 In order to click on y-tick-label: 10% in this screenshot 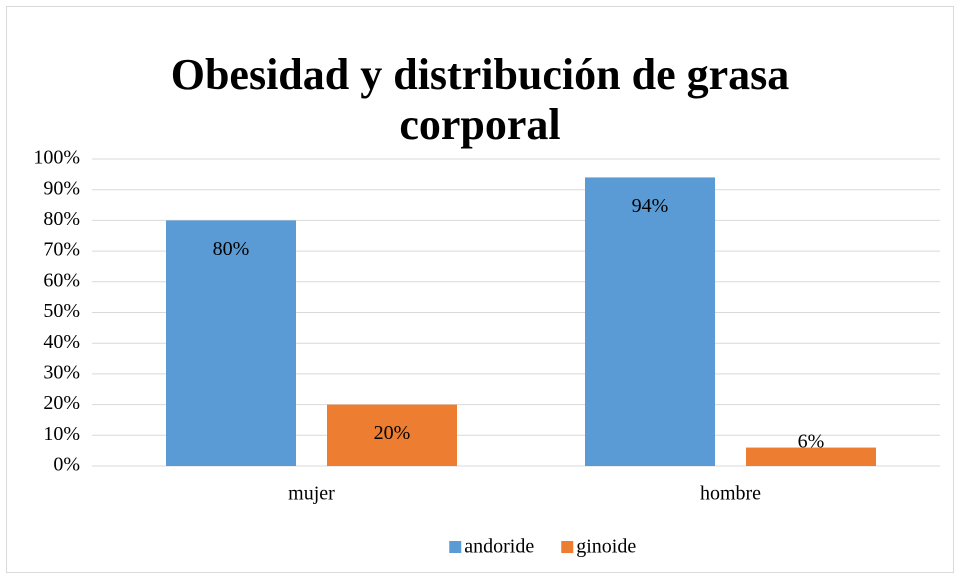, I will do `click(61, 434)`.